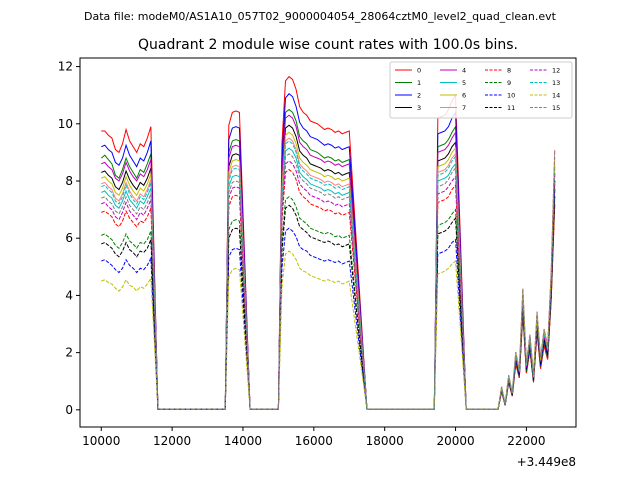 The image size is (640, 480). I want to click on legend-label-14: 14, so click(556, 96).